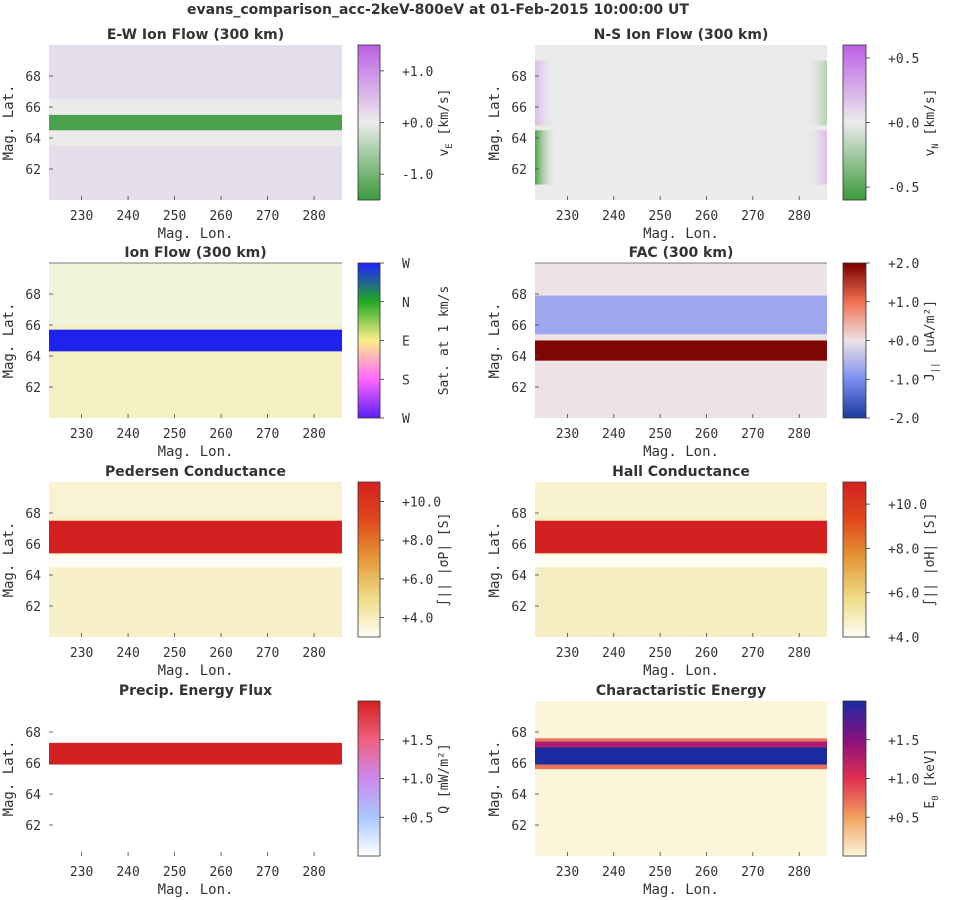 The width and height of the screenshot is (975, 900). Describe the element at coordinates (903, 741) in the screenshot. I see `colorbar-tick-label: +1.5` at that location.